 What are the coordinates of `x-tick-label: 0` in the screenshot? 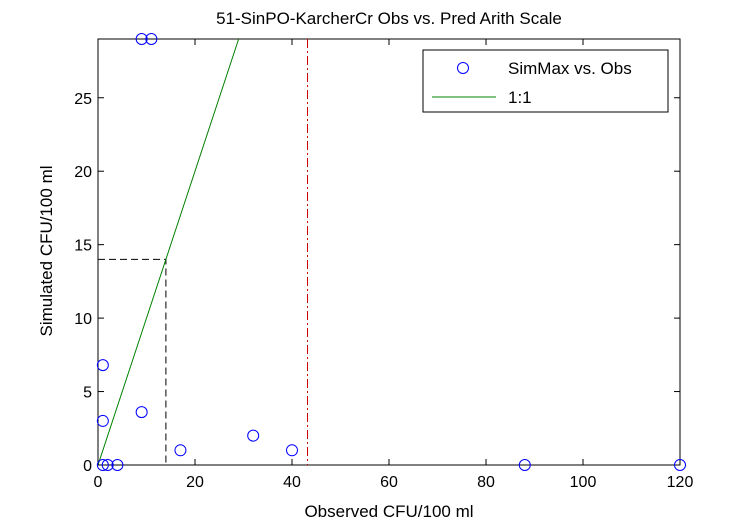 It's located at (98, 482).